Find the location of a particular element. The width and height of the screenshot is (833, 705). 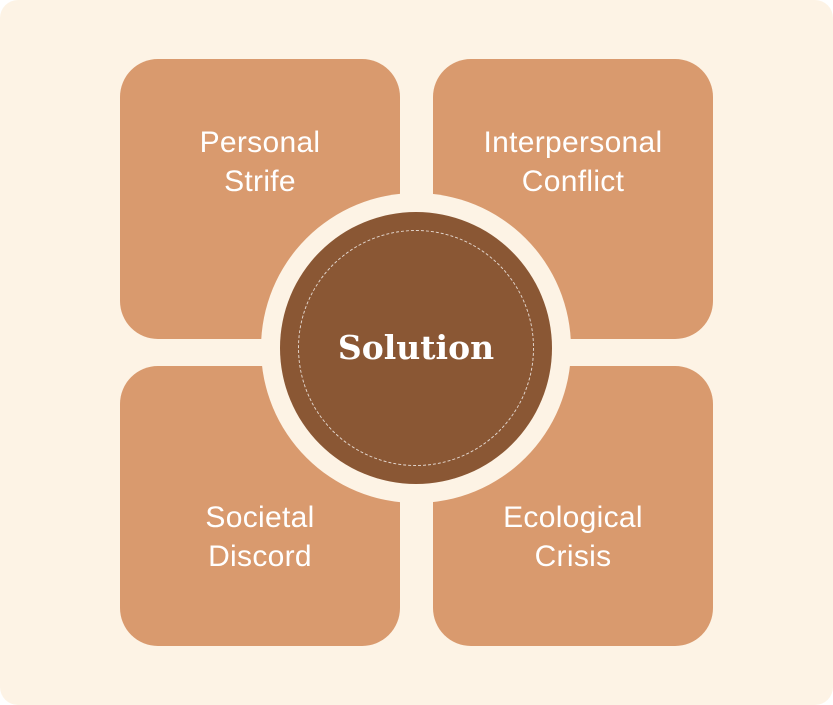

tile-label: Interpersonal Conflict is located at coordinates (573, 162).